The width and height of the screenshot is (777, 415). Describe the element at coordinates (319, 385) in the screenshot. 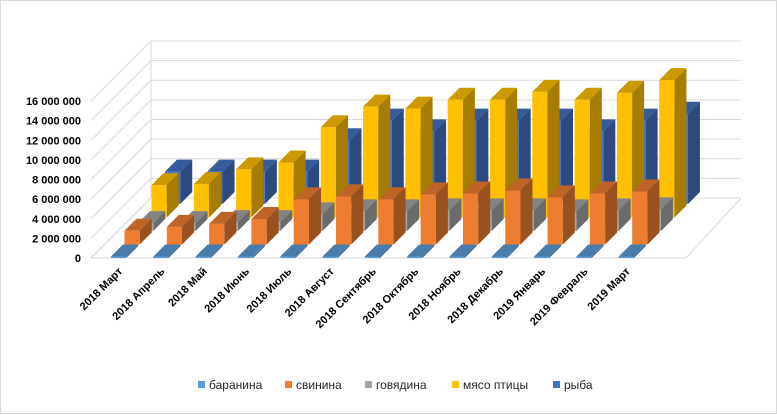

I see `legend-label: свинина` at that location.